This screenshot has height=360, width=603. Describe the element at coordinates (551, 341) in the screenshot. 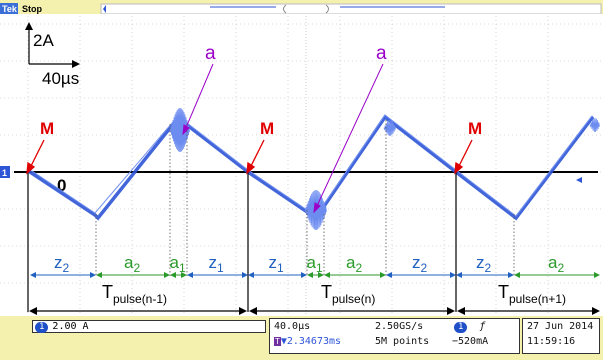

I see `time-value: 11:59:16` at that location.